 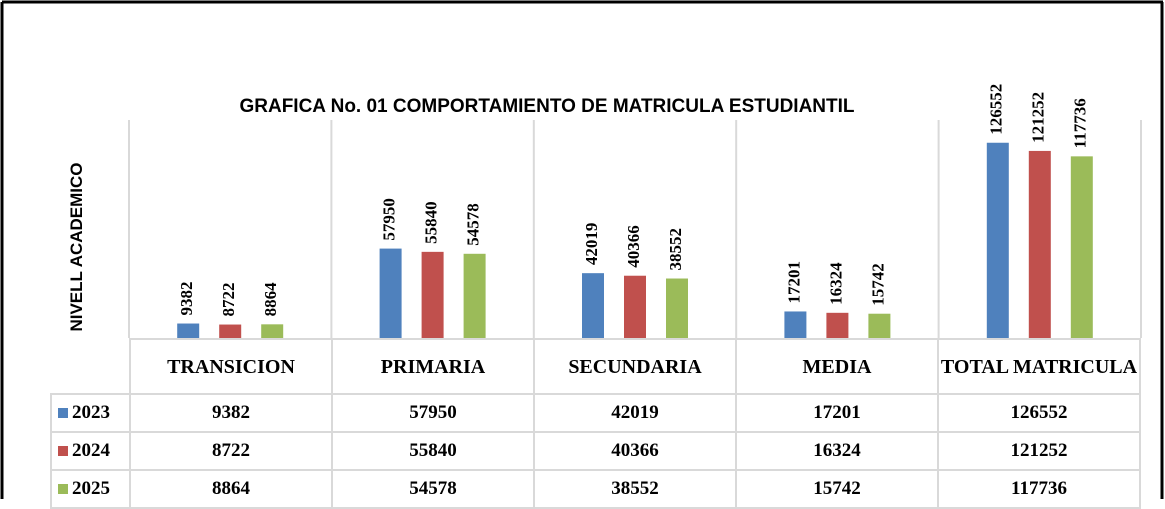 What do you see at coordinates (231, 489) in the screenshot?
I see `table-value: 8864` at bounding box center [231, 489].